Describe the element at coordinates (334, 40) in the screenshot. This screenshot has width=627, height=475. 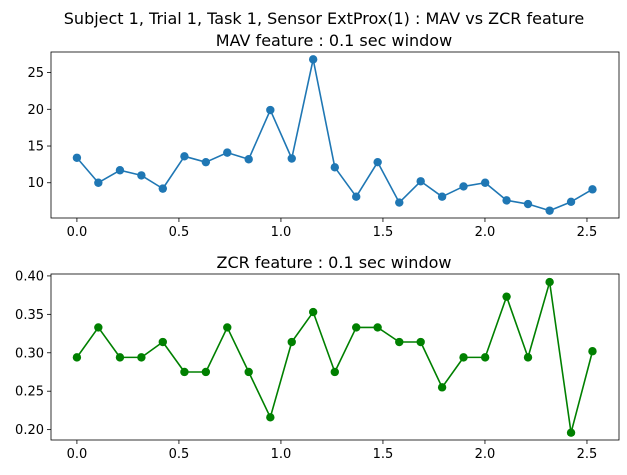
I see `mav-chart-title: MAV feature : 0.1 sec window` at that location.